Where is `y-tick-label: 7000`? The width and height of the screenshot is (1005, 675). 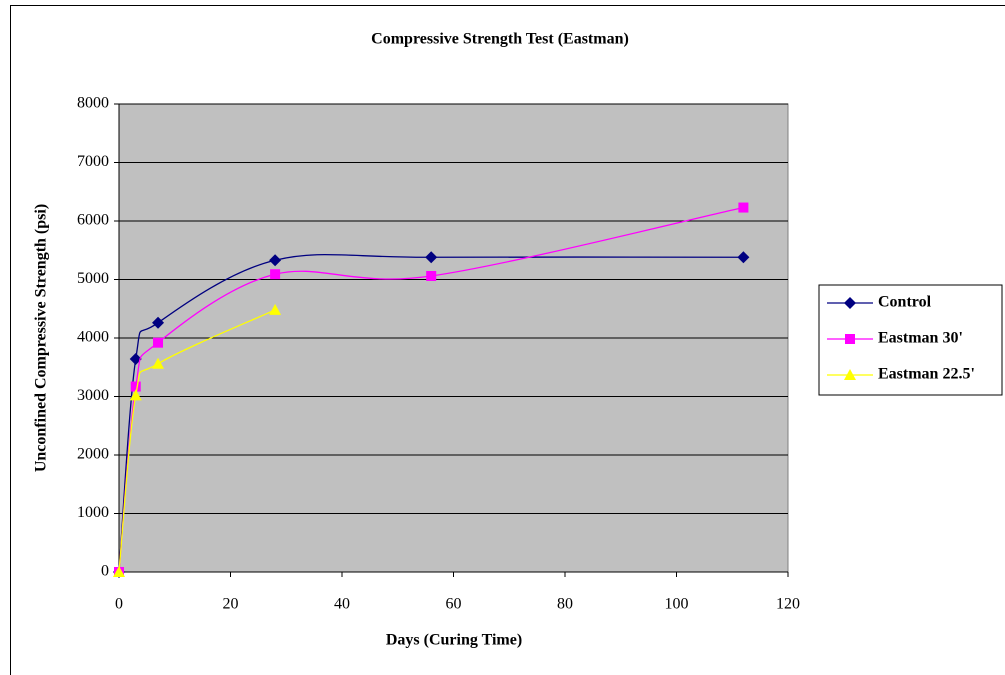
y-tick-label: 7000 is located at coordinates (93, 161).